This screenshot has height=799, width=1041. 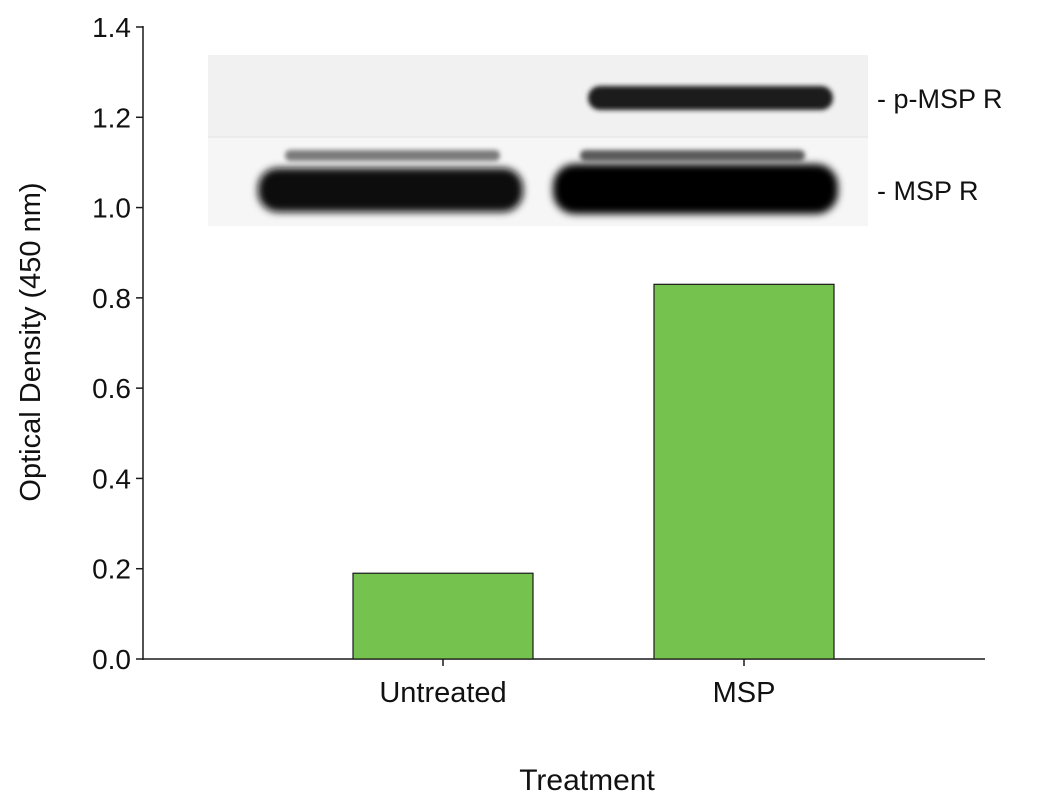 What do you see at coordinates (577, 684) in the screenshot?
I see `x-ticks: Untreated MSP` at bounding box center [577, 684].